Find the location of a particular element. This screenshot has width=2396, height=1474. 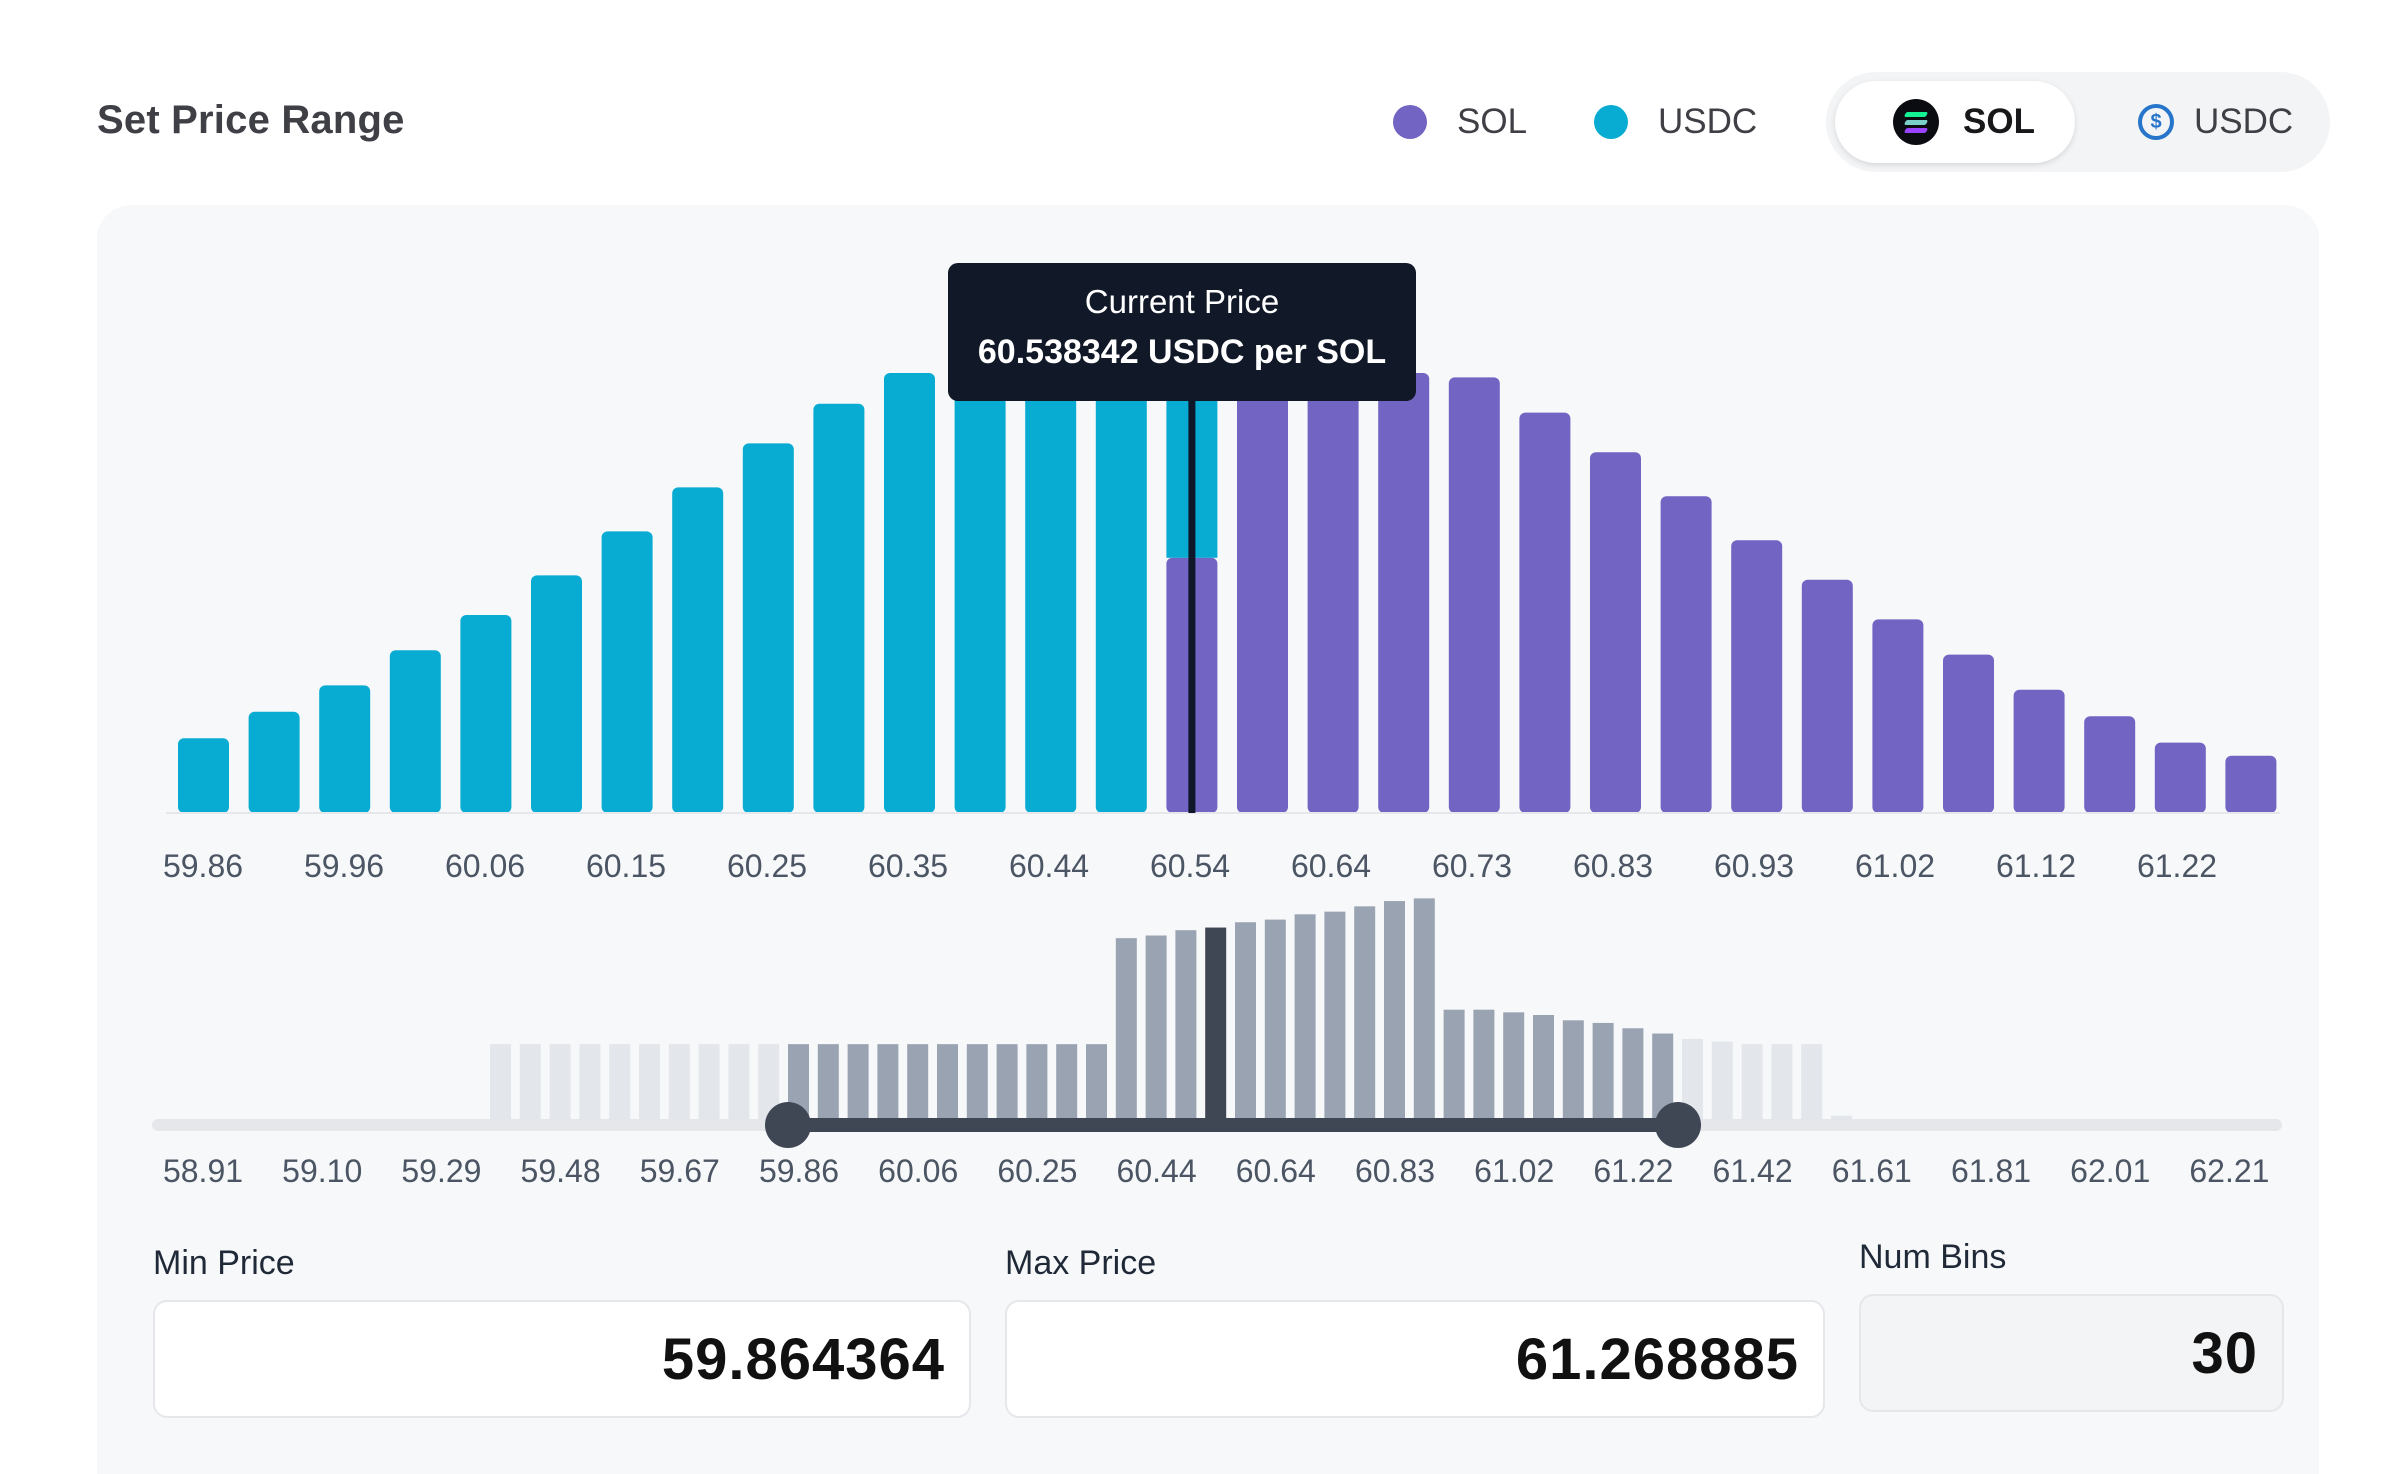

x-tick-label: 60.35 is located at coordinates (908, 866).